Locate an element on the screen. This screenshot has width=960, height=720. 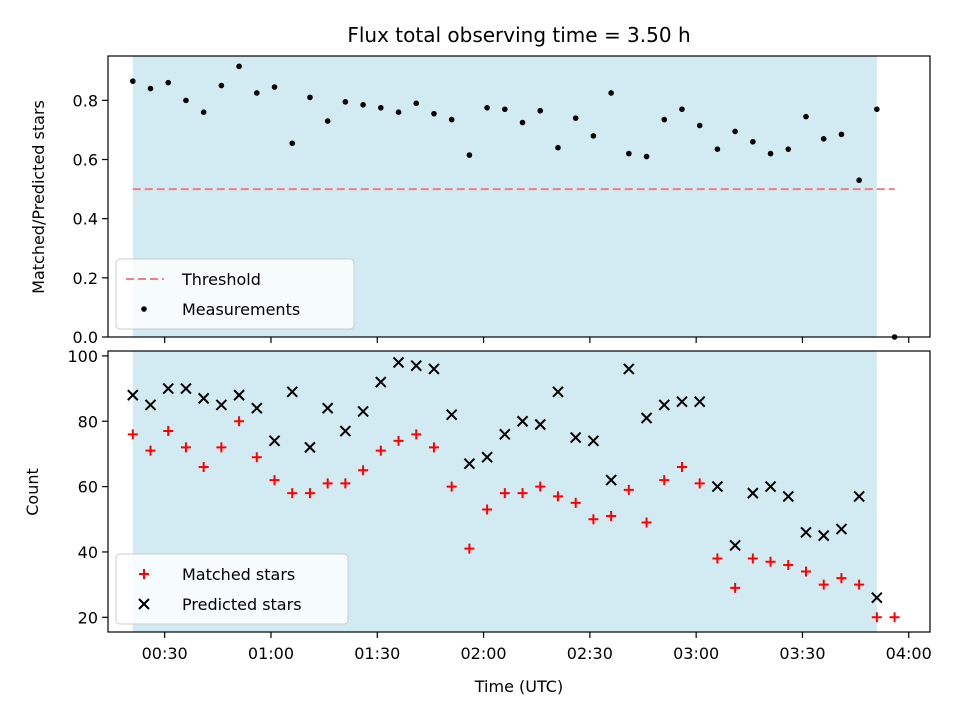
y-tick-label: 0.2 is located at coordinates (85, 278).